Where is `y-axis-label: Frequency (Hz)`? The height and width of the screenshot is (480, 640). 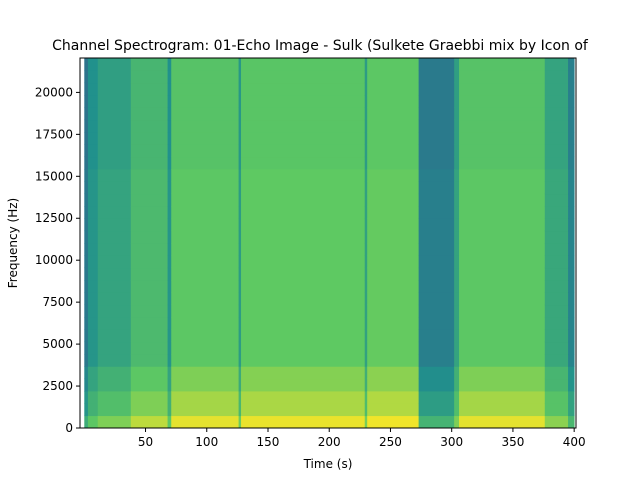 y-axis-label: Frequency (Hz) is located at coordinates (13, 243).